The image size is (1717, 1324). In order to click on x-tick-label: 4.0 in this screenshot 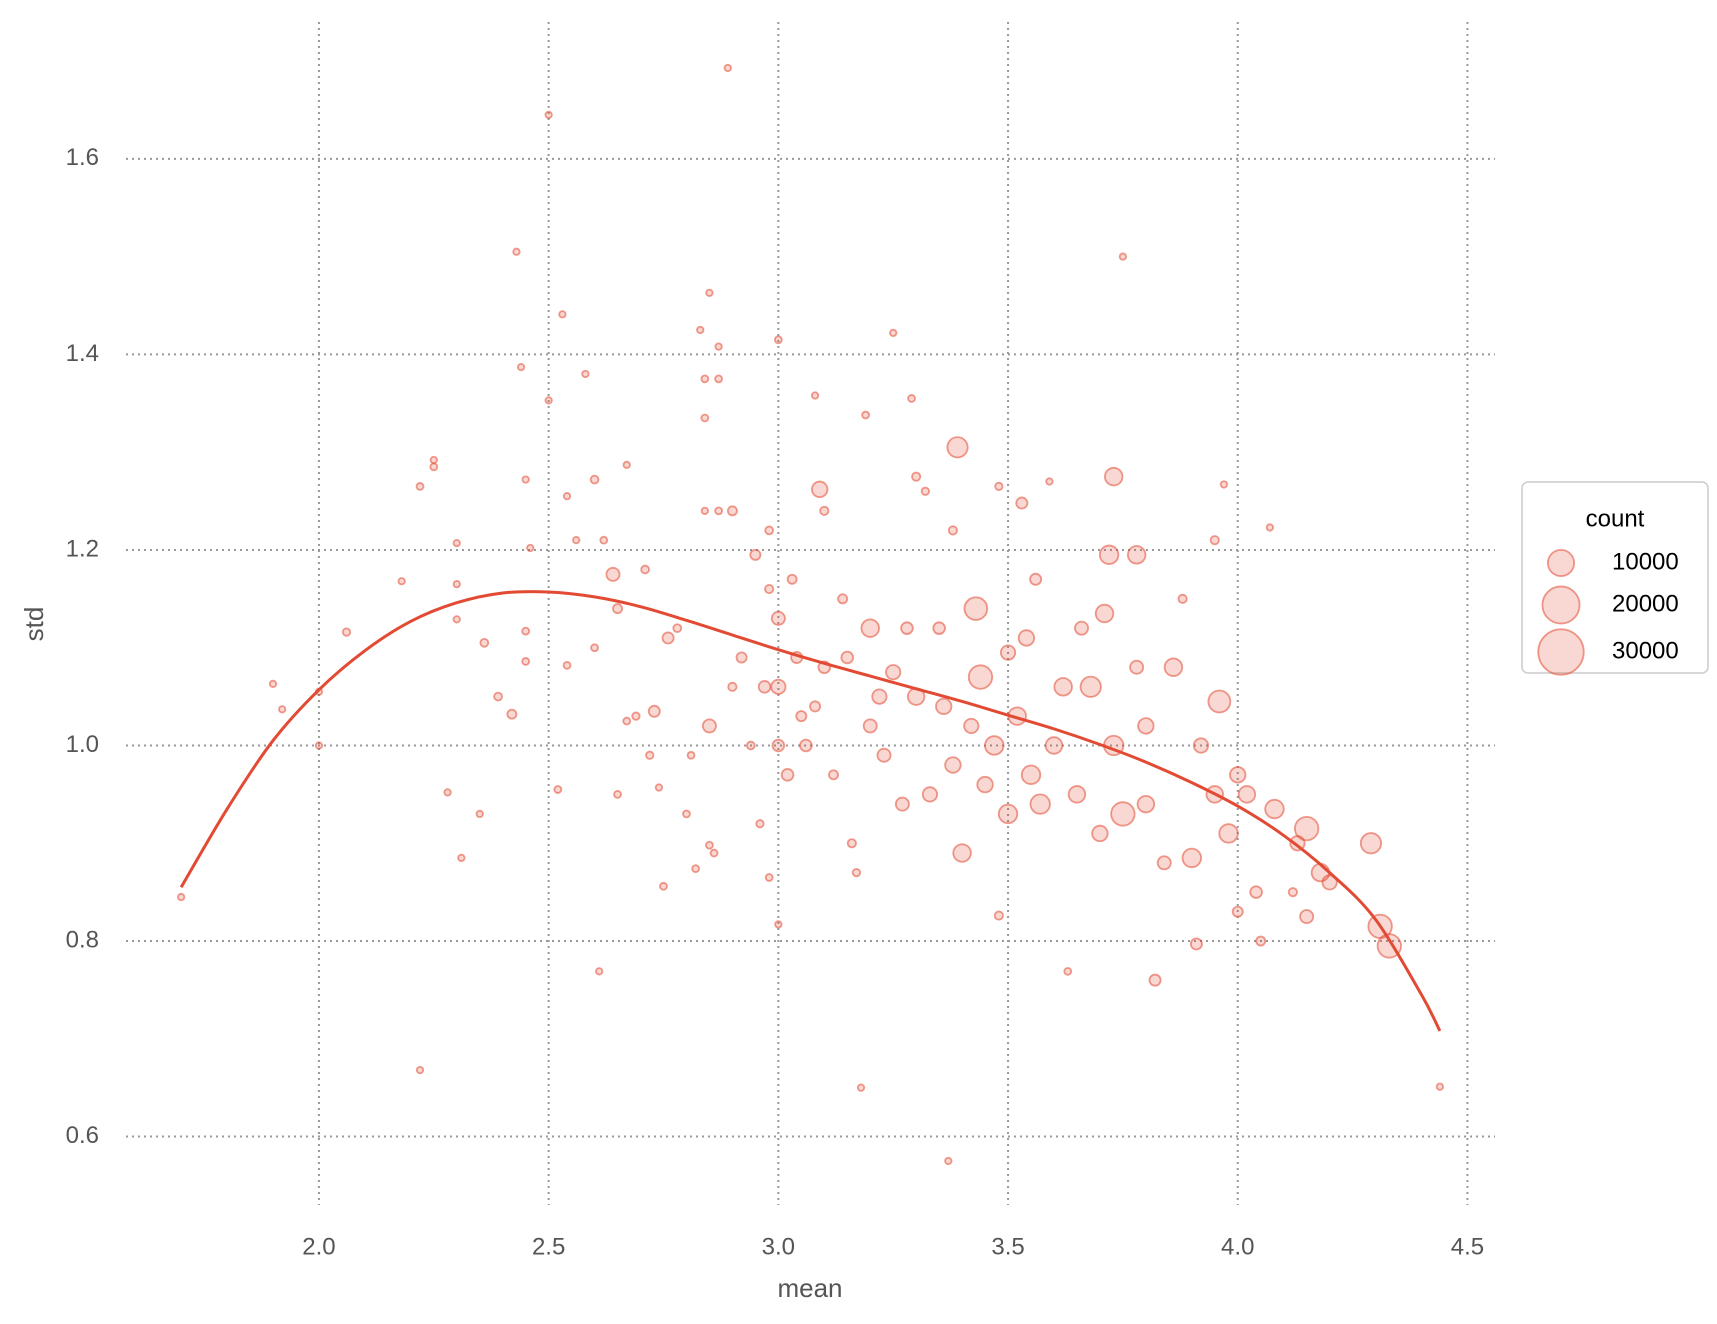, I will do `click(1237, 1246)`.